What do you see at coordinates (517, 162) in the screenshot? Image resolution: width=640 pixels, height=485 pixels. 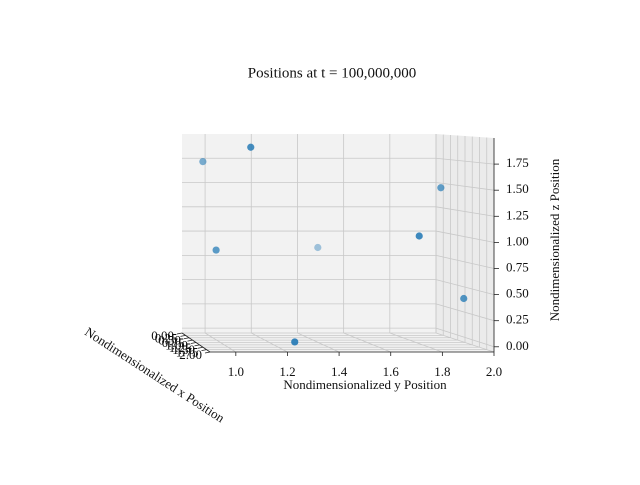 I see `z-tick-label: 1.75` at bounding box center [517, 162].